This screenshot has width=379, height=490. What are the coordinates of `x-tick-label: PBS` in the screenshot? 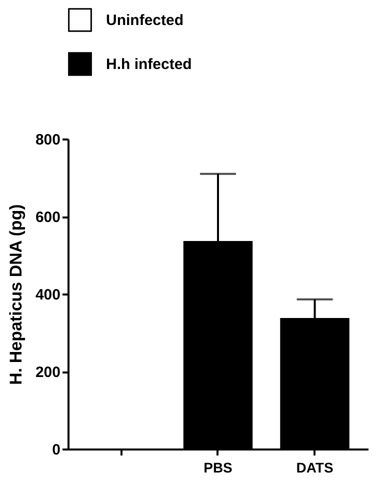 It's located at (218, 468).